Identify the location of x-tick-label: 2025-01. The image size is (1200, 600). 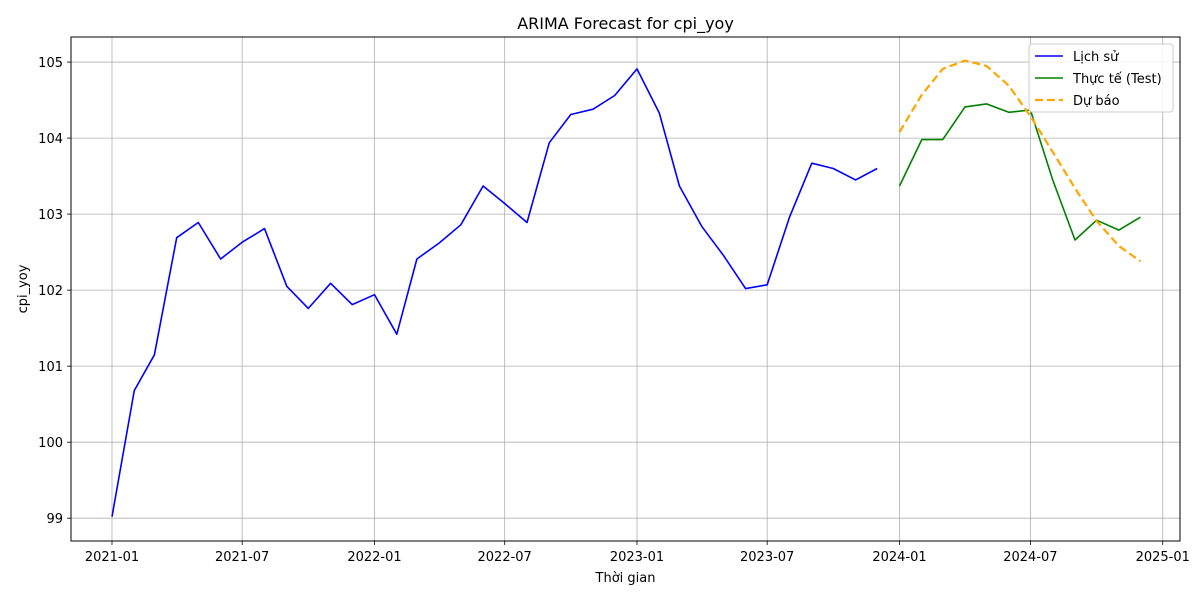
(1163, 557).